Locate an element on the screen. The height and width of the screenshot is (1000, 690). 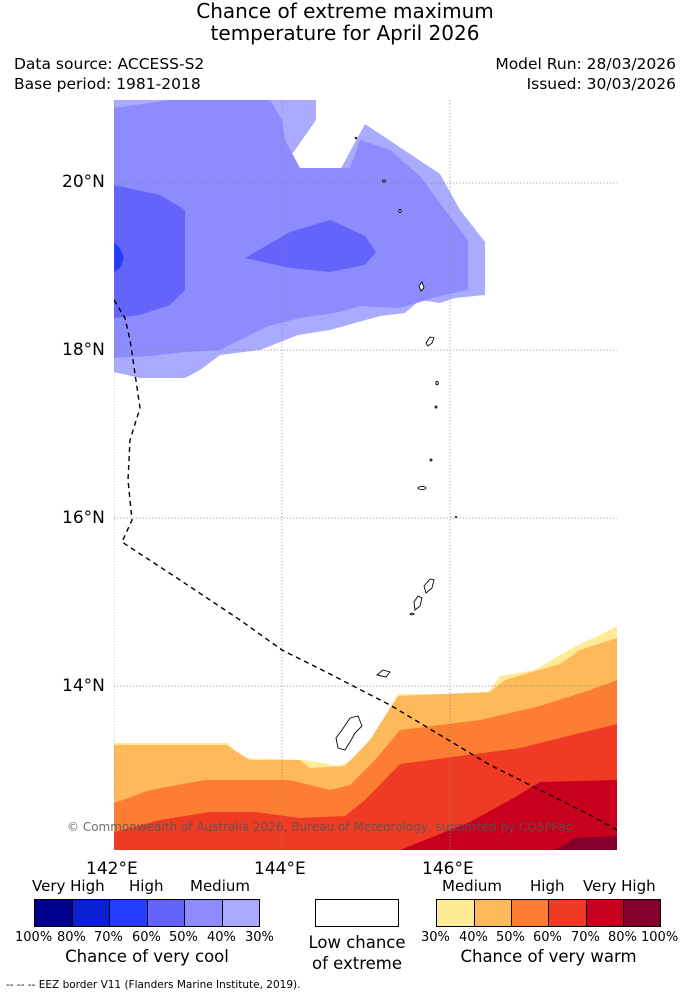
warm-pct-60: 60% is located at coordinates (547, 937).